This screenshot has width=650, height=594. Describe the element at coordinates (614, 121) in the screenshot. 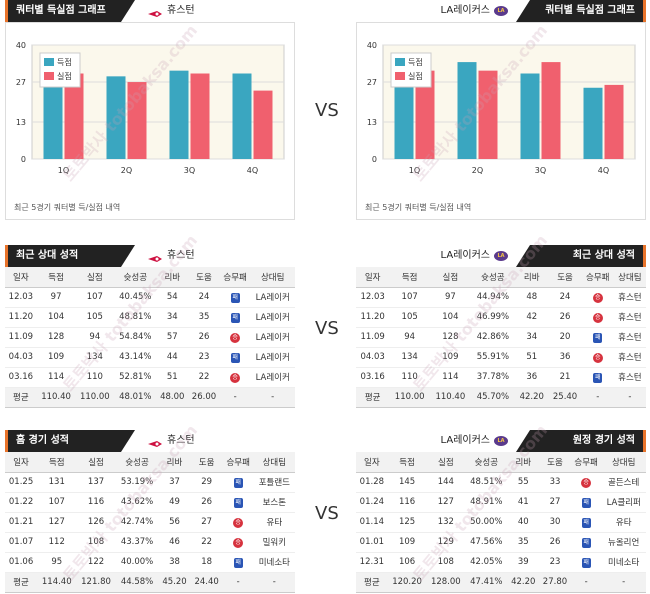

I see `bar-실점-4Q` at that location.